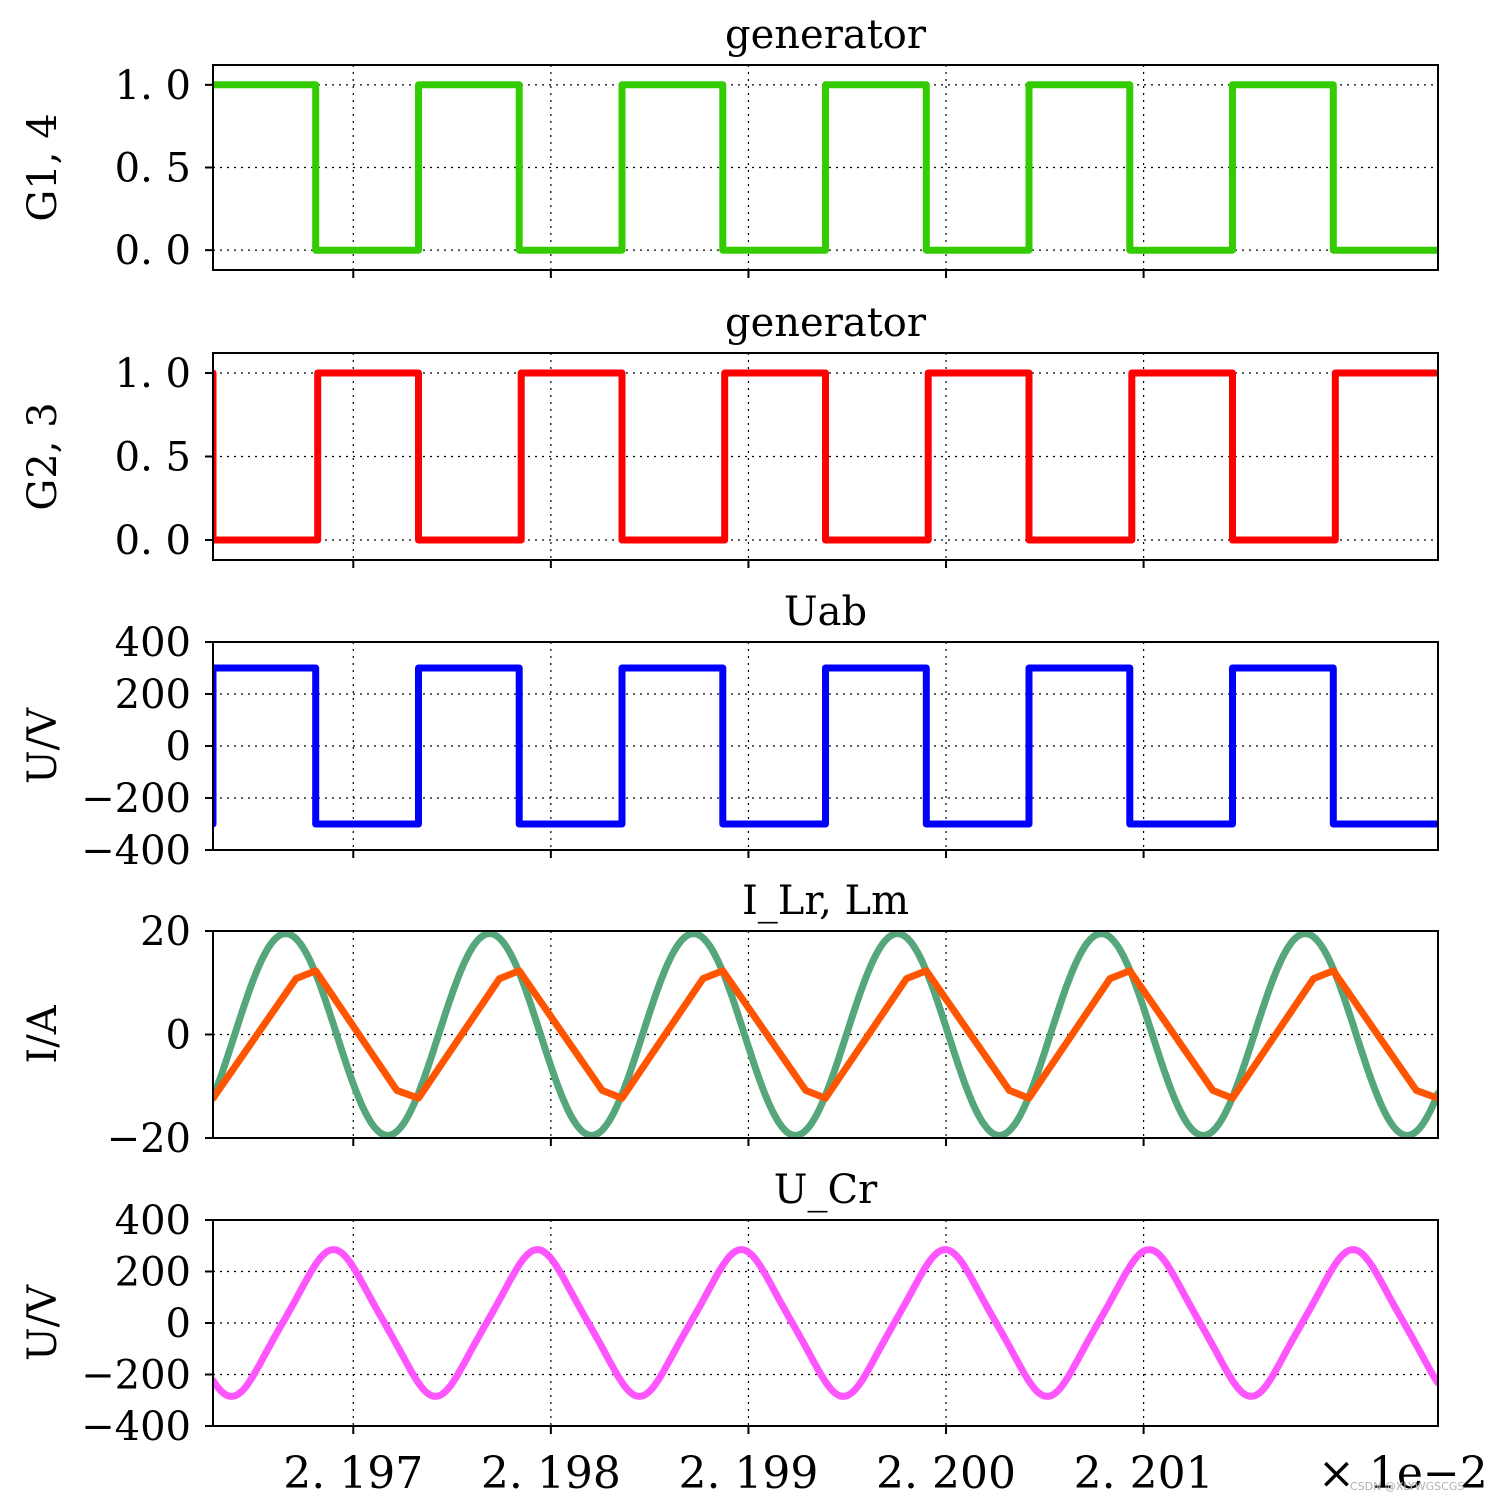 Image resolution: width=1500 pixels, height=1500 pixels. Describe the element at coordinates (1407, 1486) in the screenshot. I see `watermark: CSDN @XLYWGSCGS` at that location.